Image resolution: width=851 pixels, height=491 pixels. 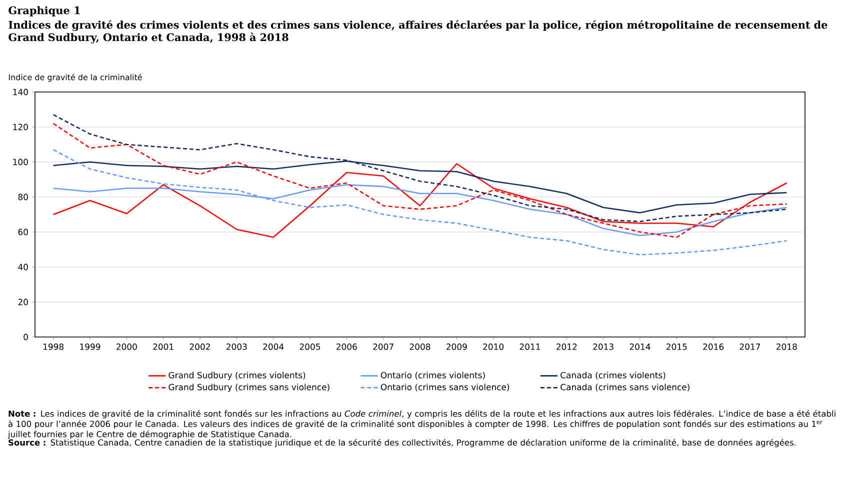 I want to click on y-tick-label: 80, so click(x=23, y=197).